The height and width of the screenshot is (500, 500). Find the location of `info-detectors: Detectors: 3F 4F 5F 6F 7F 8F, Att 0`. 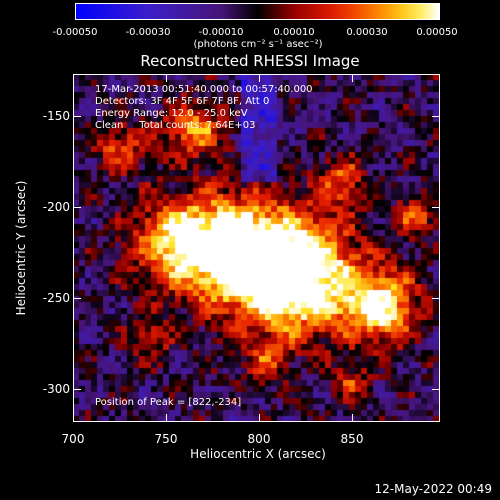

info-detectors: Detectors: 3F 4F 5F 6F 7F 8F, Att 0 is located at coordinates (182, 101).